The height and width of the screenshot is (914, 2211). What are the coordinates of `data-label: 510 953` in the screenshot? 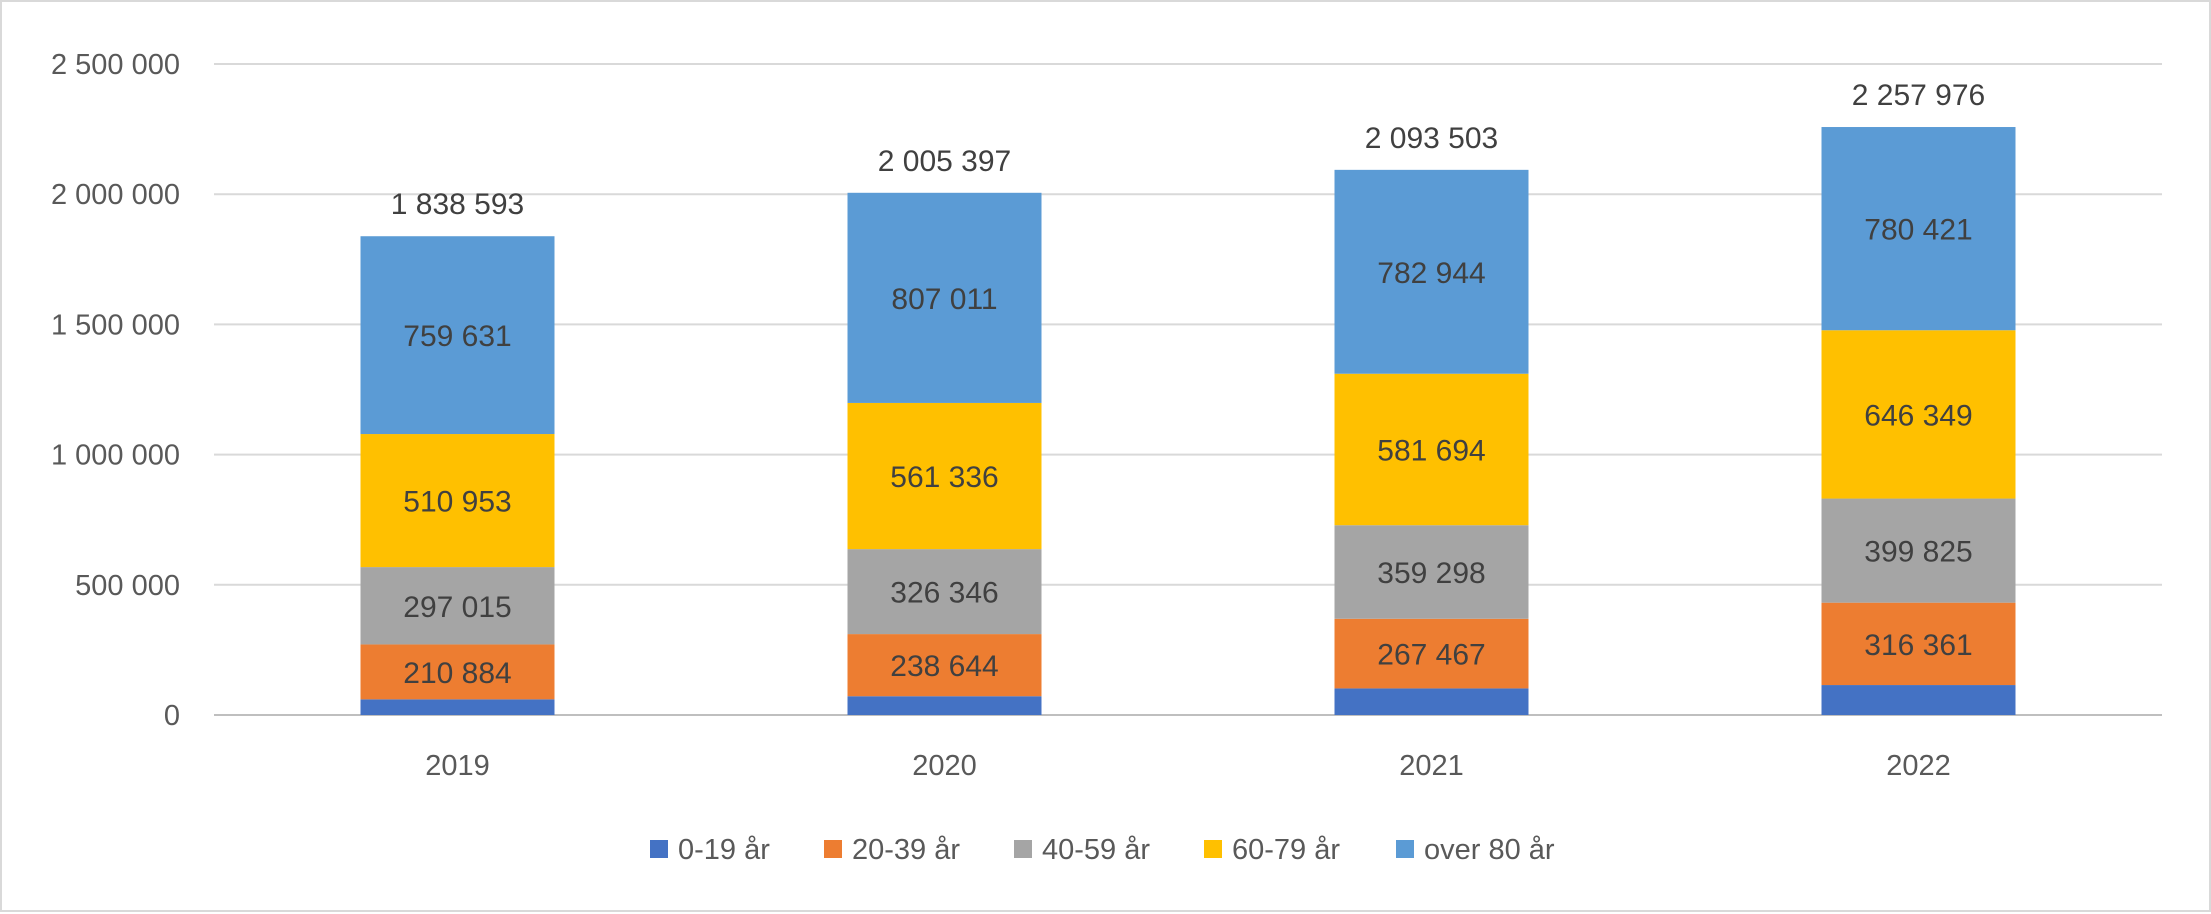 It's located at (457, 502).